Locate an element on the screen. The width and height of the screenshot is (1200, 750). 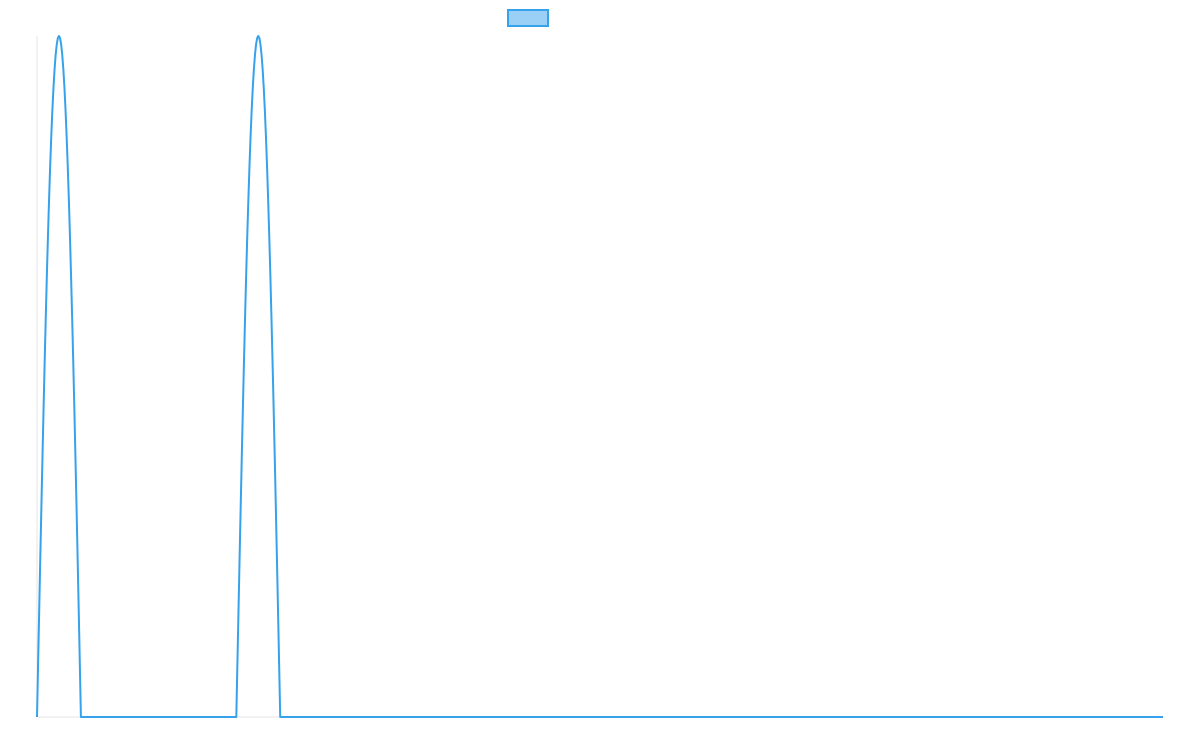
legend-swatch is located at coordinates (528, 18).